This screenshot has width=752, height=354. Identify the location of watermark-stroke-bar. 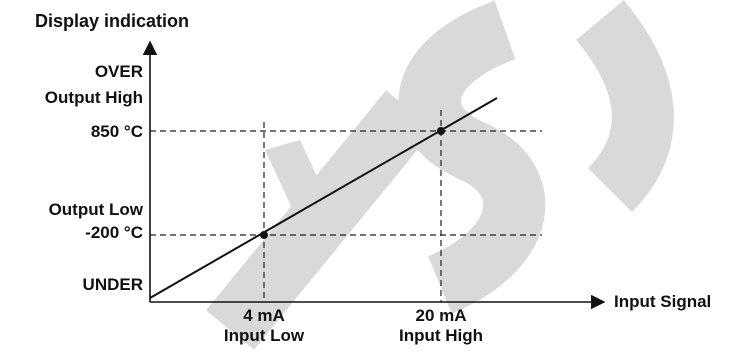
(300, 182).